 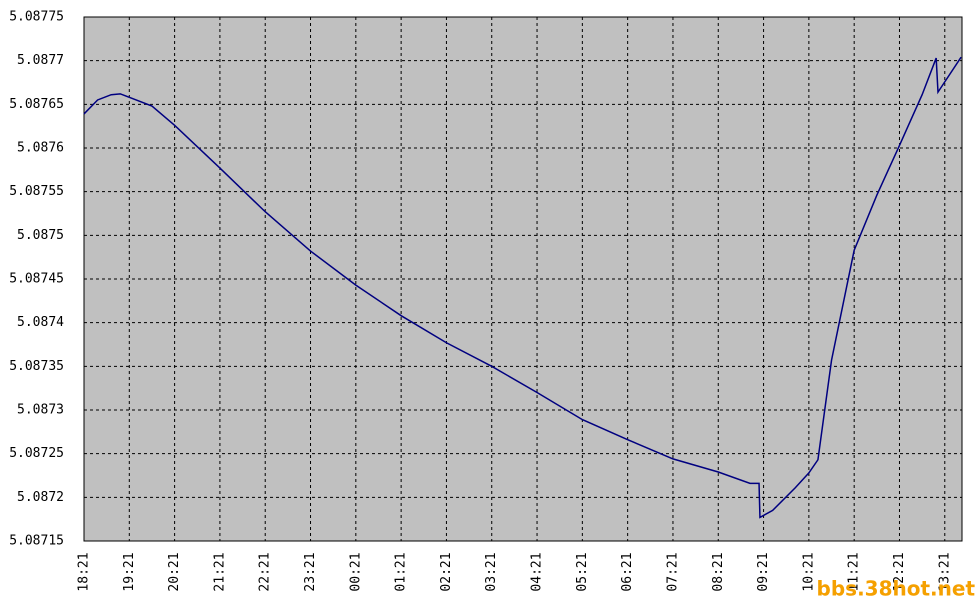 What do you see at coordinates (40, 410) in the screenshot?
I see `y-tick-label: 5.0873` at bounding box center [40, 410].